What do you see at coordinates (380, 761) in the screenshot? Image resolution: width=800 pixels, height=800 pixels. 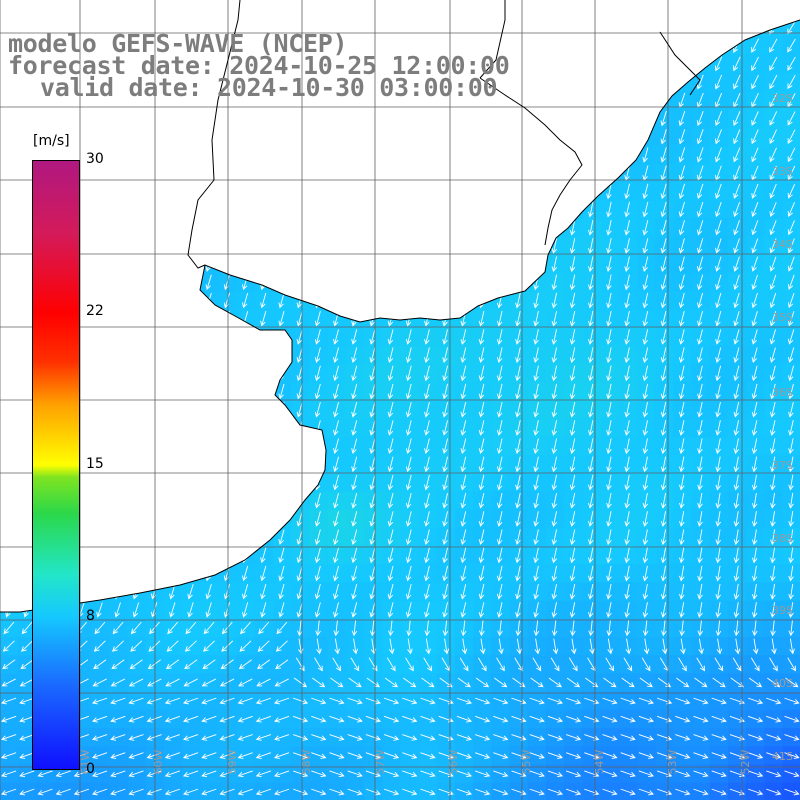 I see `longitude-label: 57W` at bounding box center [380, 761].